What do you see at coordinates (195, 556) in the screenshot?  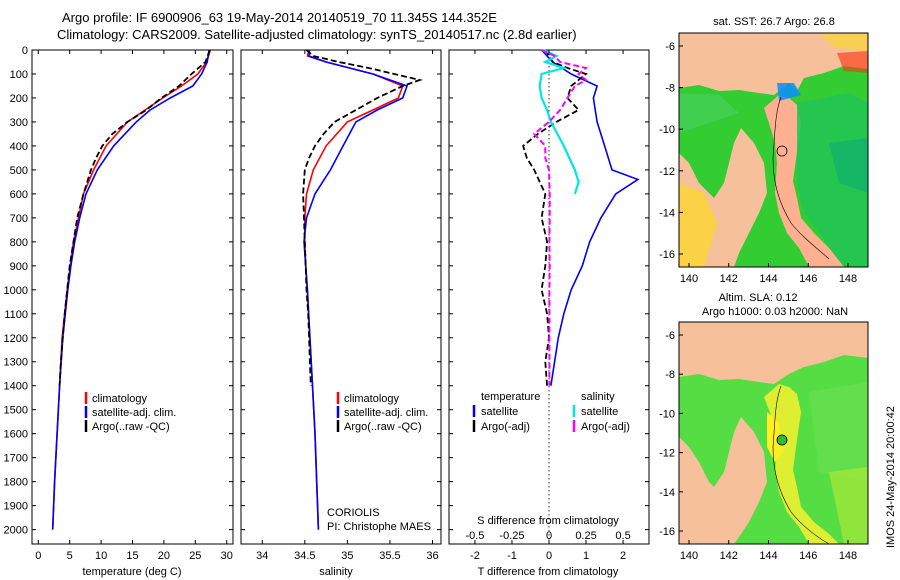 I see `x-tick-label: 25` at bounding box center [195, 556].